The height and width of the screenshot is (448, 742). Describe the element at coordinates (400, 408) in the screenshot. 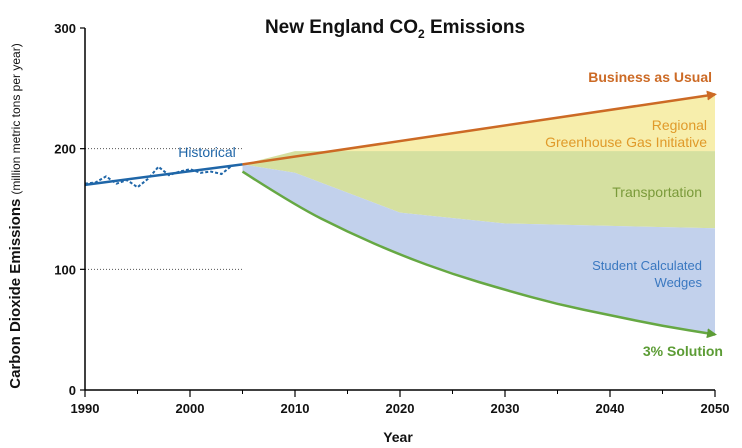

I see `x-tick-label-2020: 2020` at that location.